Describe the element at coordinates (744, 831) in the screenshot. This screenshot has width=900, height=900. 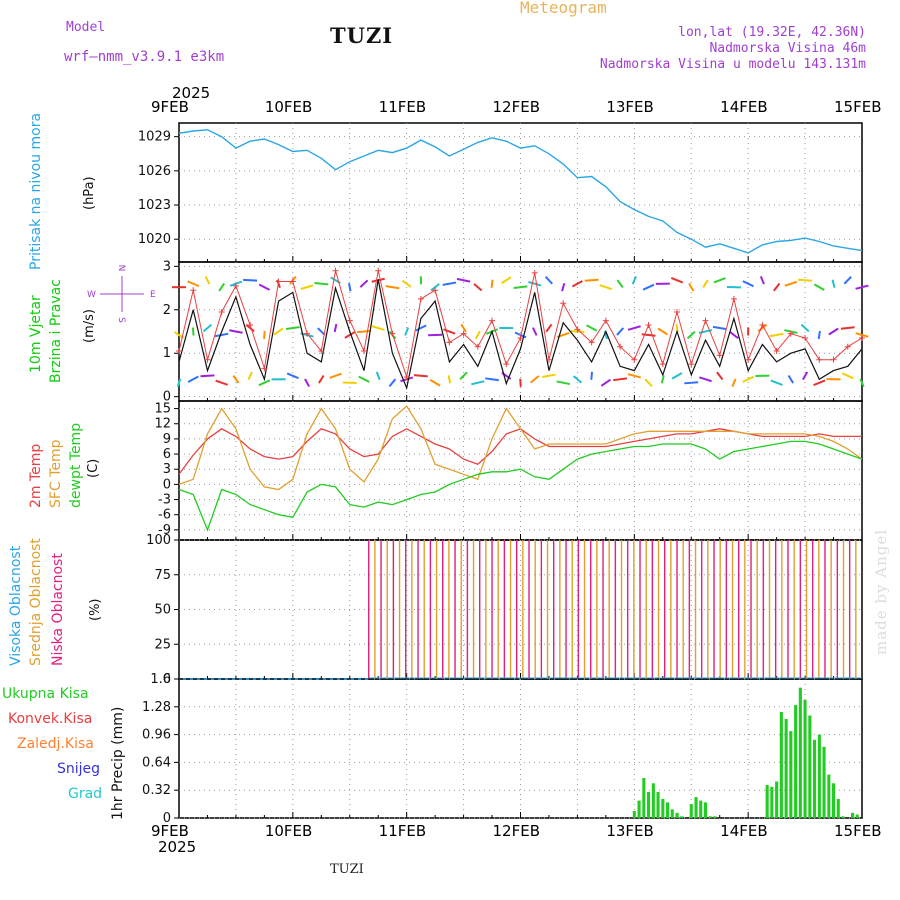
I see `date-bottom-label: 14FEB` at that location.